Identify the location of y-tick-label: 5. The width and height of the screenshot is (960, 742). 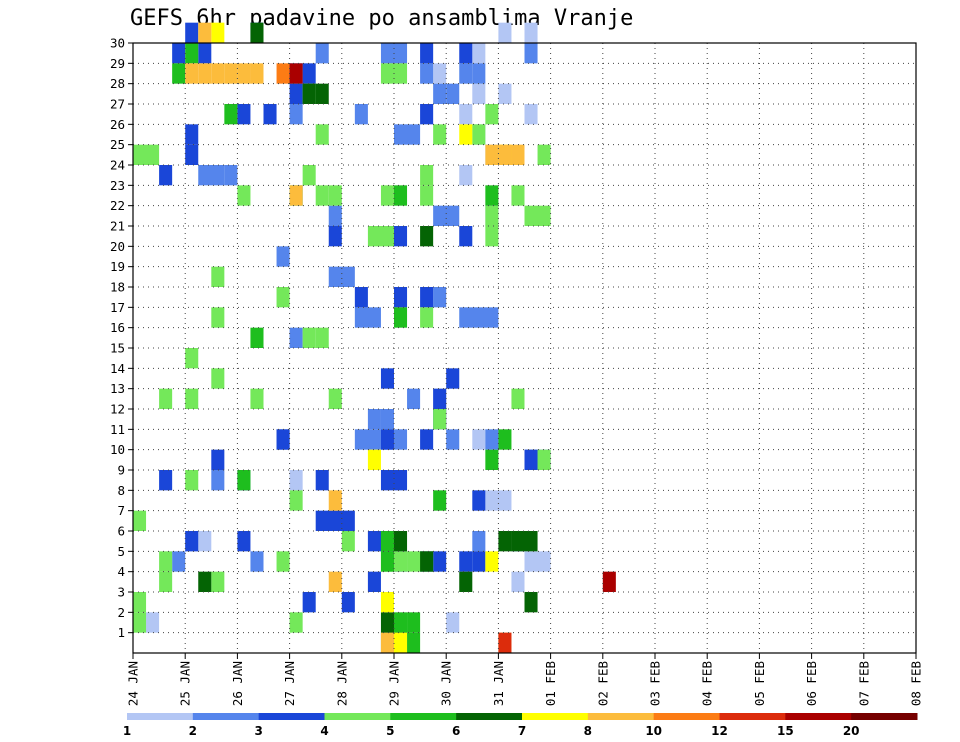
(121, 551).